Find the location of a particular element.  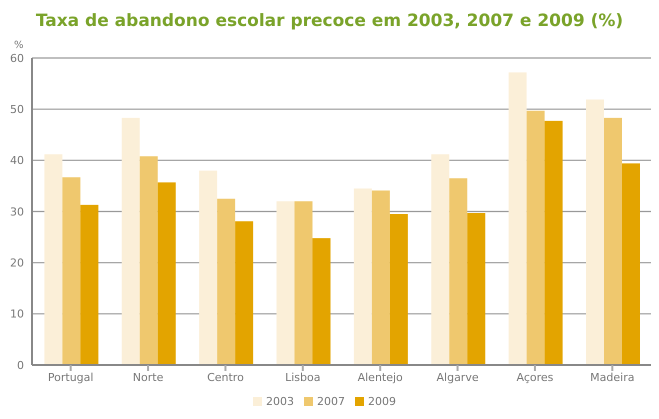

x-tick-label: Norte is located at coordinates (148, 377).